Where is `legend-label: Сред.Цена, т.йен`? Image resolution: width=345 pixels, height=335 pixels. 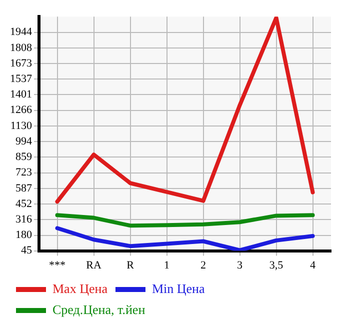
legend-label: Сред.Цена, т.йен is located at coordinates (99, 309).